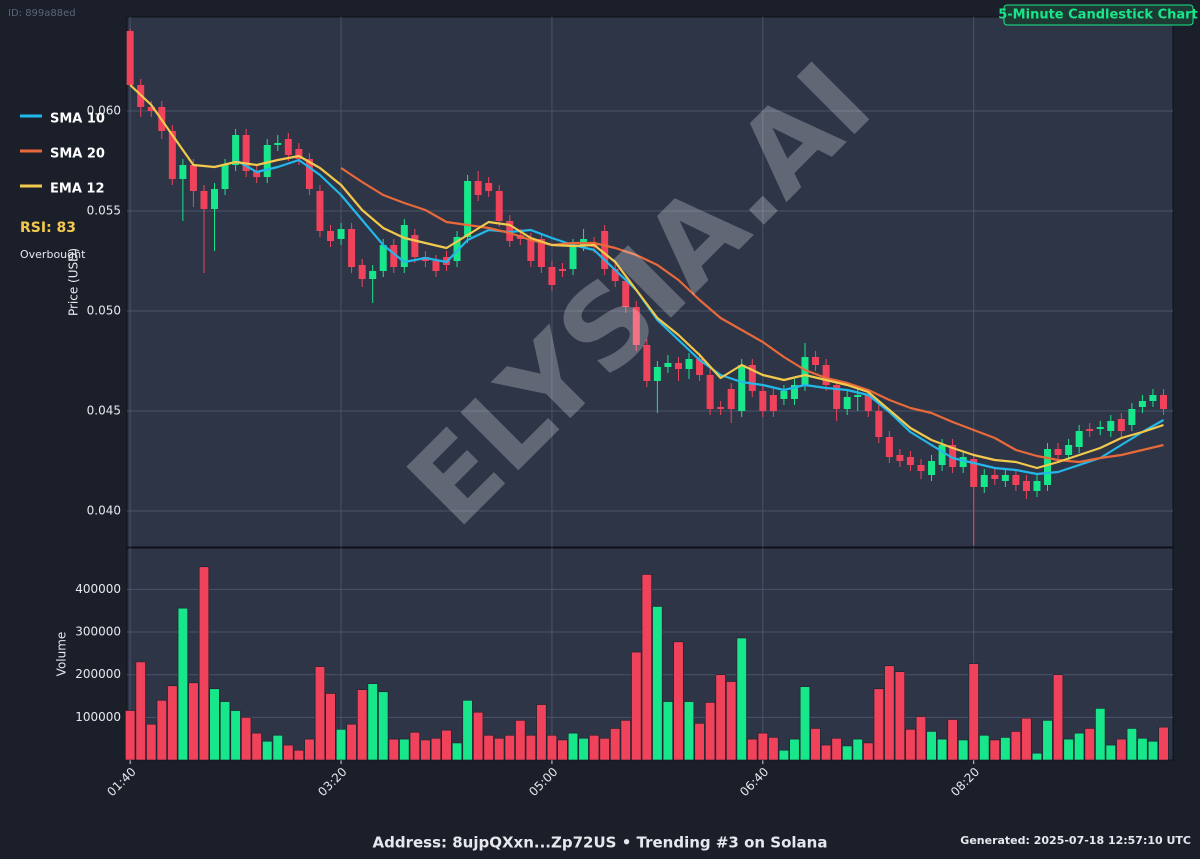 This screenshot has height=859, width=1200. What do you see at coordinates (98, 717) in the screenshot?
I see `y-tick-label: 100000` at bounding box center [98, 717].